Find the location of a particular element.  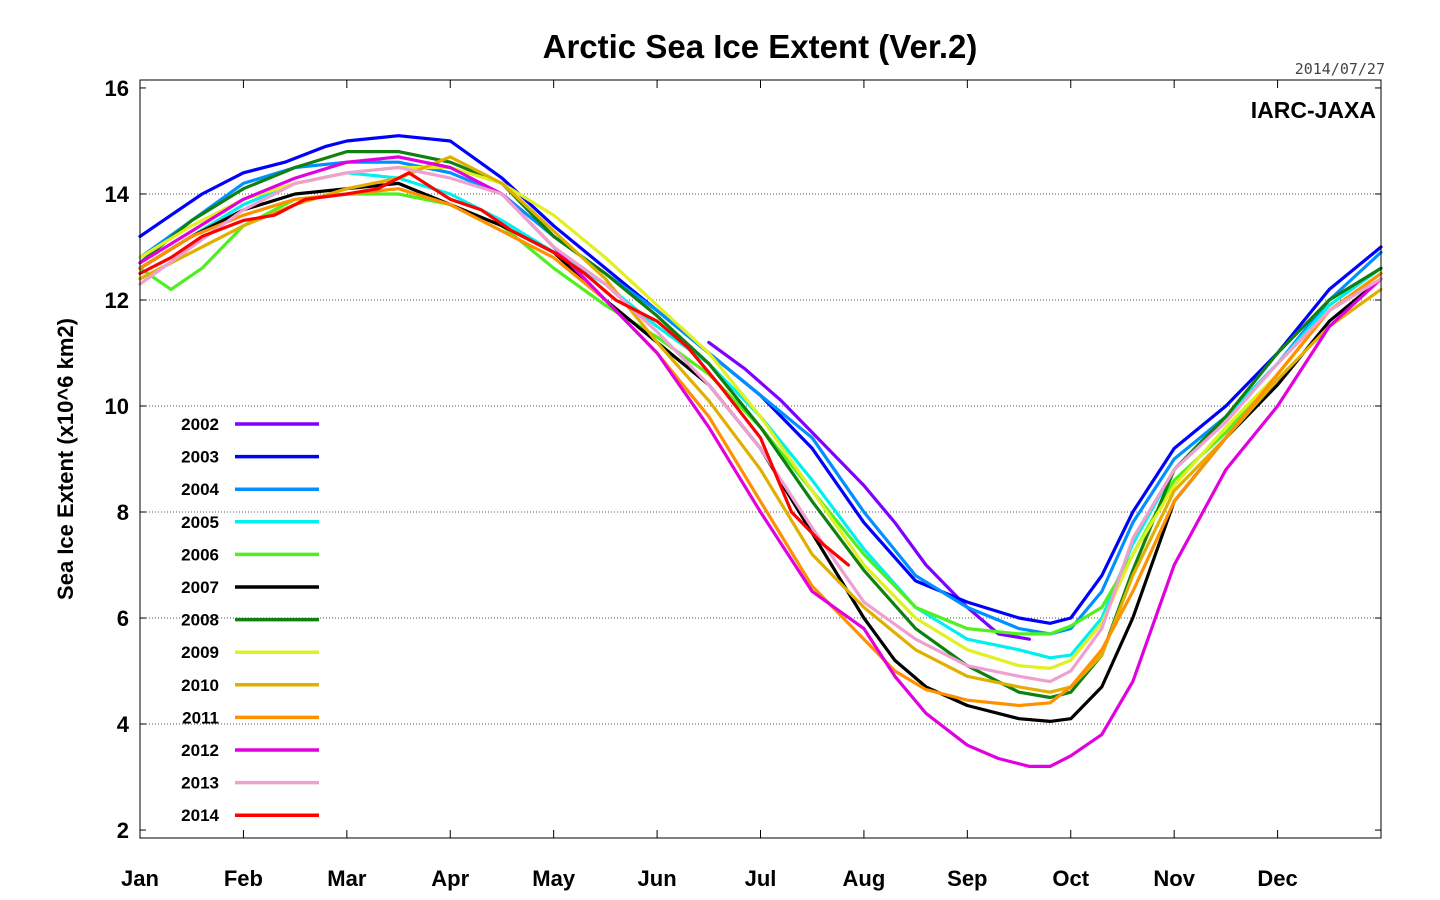

x-tick-label-may: May is located at coordinates (554, 878).